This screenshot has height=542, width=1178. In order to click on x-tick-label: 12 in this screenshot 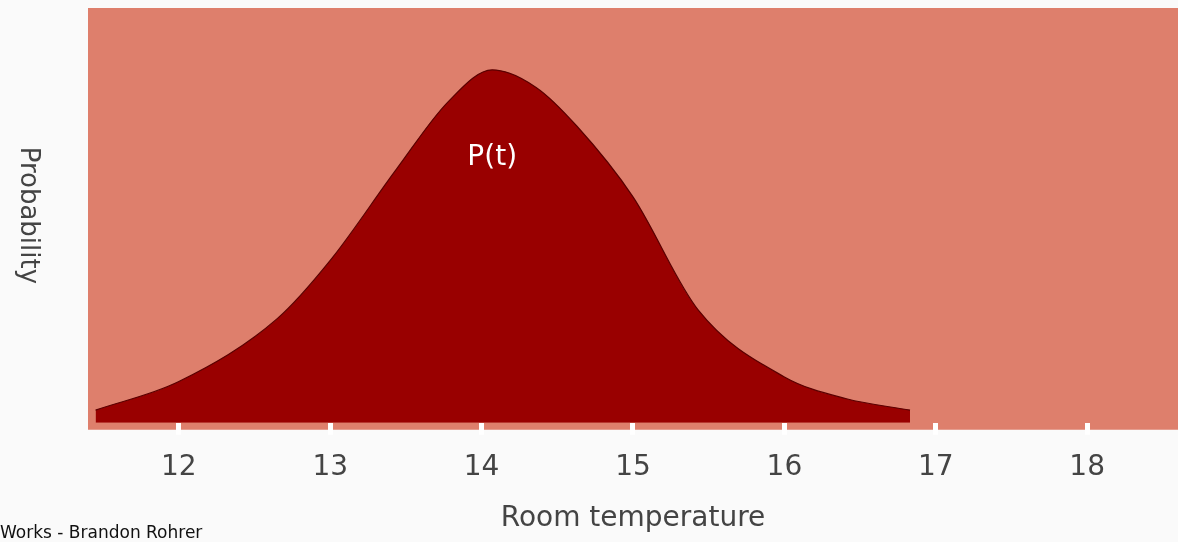, I will do `click(179, 465)`.